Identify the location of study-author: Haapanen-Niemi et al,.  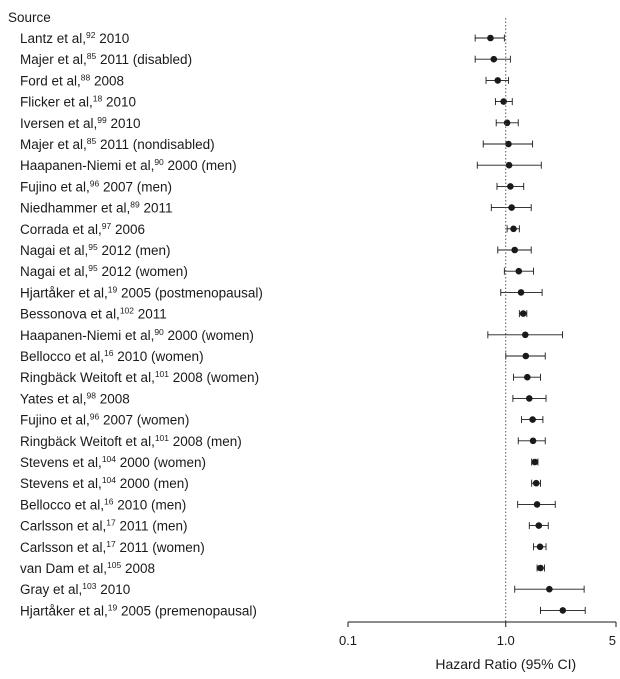
(87, 335).